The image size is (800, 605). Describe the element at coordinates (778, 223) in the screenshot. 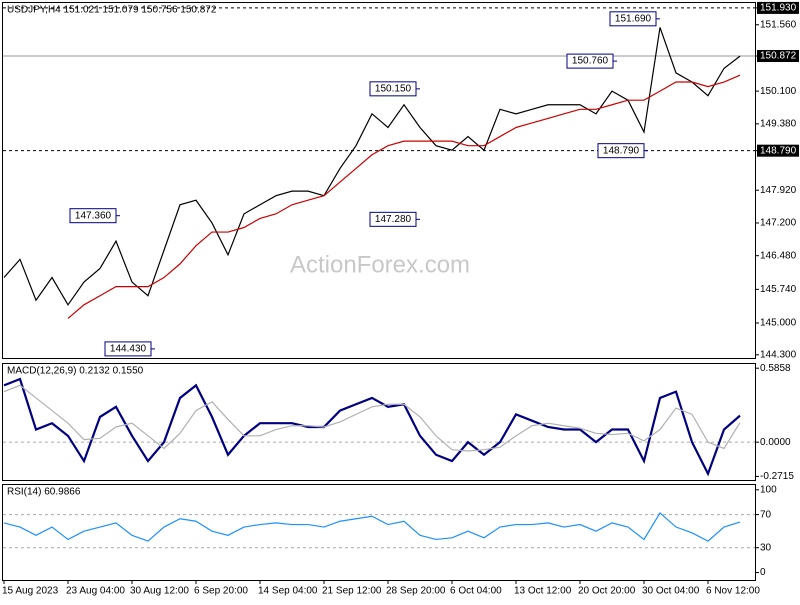

I see `y-tick-label: 147.200` at that location.